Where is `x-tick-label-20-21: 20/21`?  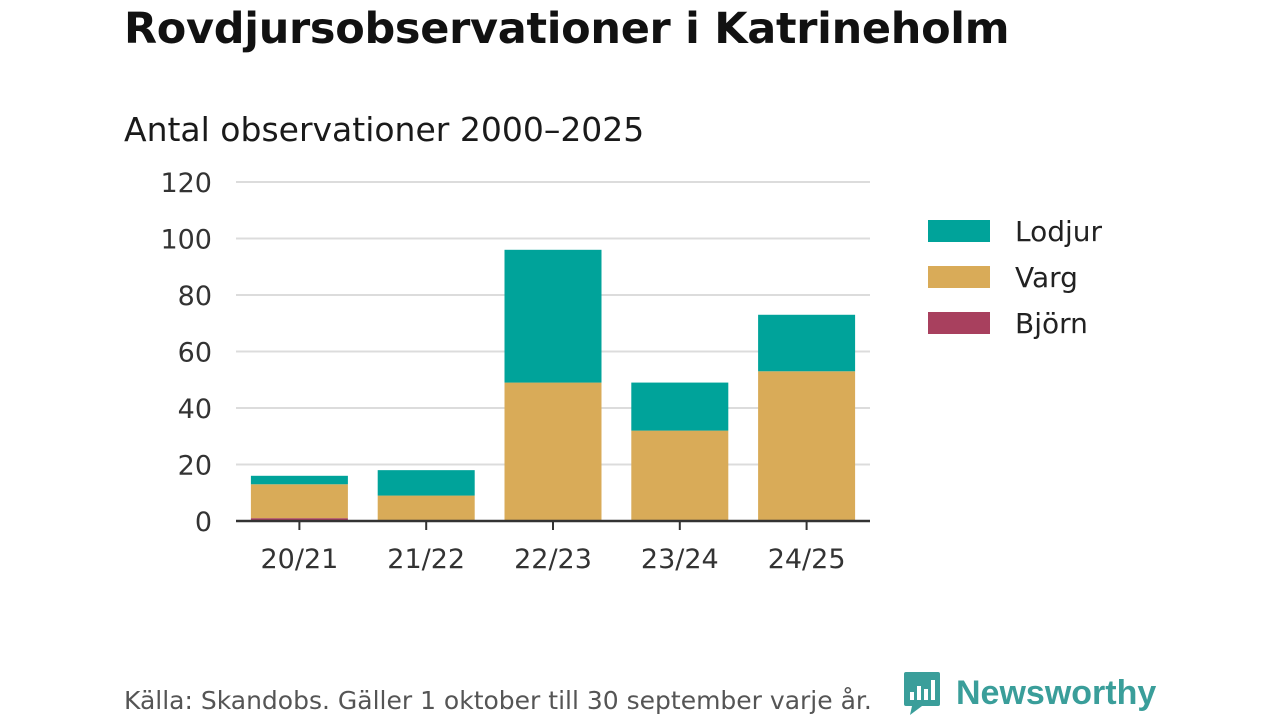
x-tick-label-20-21: 20/21 is located at coordinates (299, 559).